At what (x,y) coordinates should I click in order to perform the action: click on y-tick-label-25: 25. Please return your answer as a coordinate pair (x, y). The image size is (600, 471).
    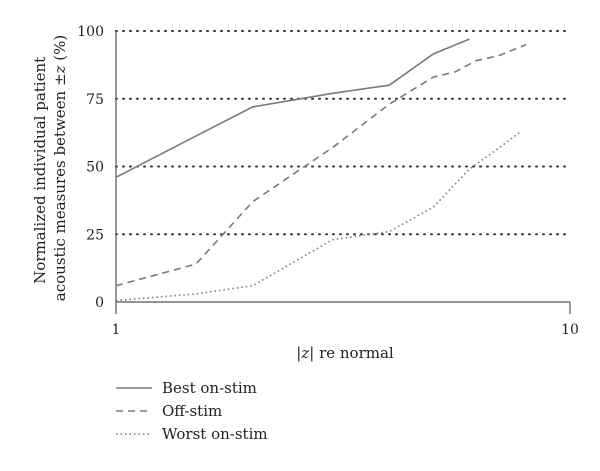
    Looking at the image, I should click on (95, 235).